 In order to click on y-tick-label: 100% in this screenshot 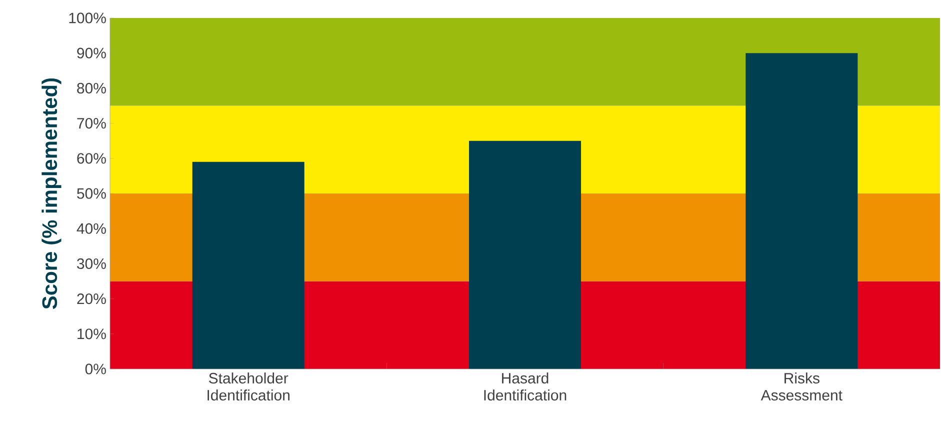, I will do `click(87, 18)`.